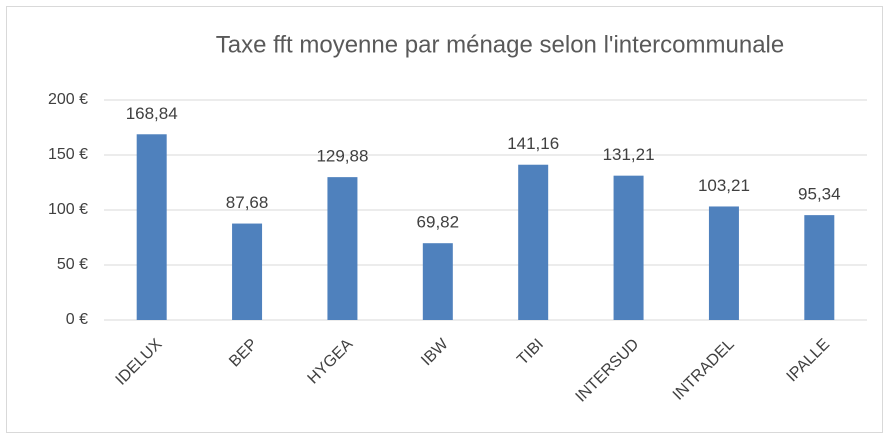 Image resolution: width=889 pixels, height=444 pixels. What do you see at coordinates (72, 264) in the screenshot?
I see `y-tick-label: 50 €` at bounding box center [72, 264].